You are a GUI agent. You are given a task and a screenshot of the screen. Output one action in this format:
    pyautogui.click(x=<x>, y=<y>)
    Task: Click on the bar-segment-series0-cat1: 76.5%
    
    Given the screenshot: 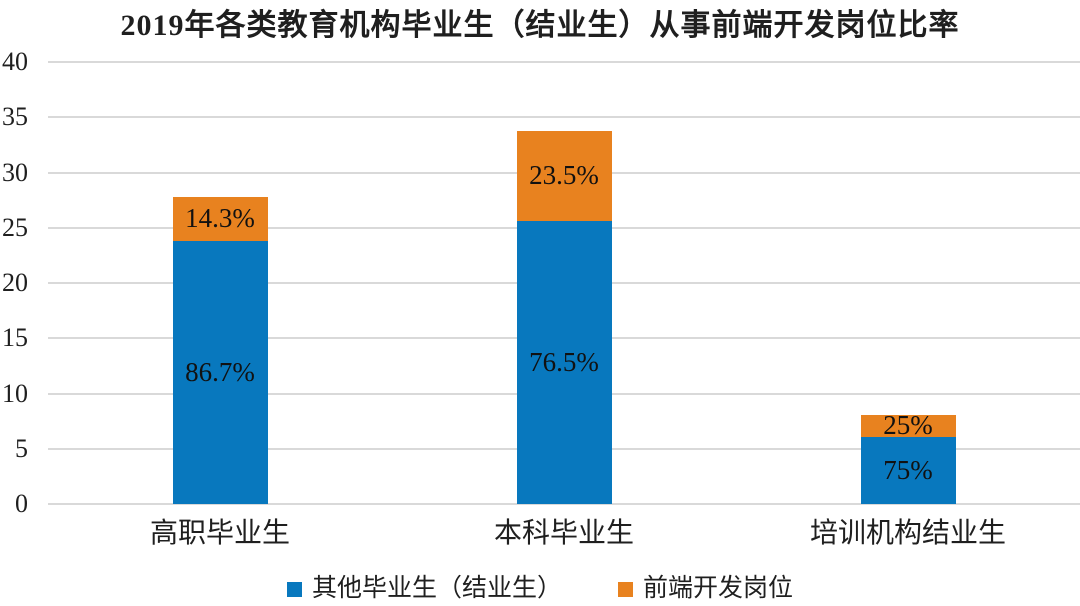 What is the action you would take?
    pyautogui.click(x=564, y=362)
    